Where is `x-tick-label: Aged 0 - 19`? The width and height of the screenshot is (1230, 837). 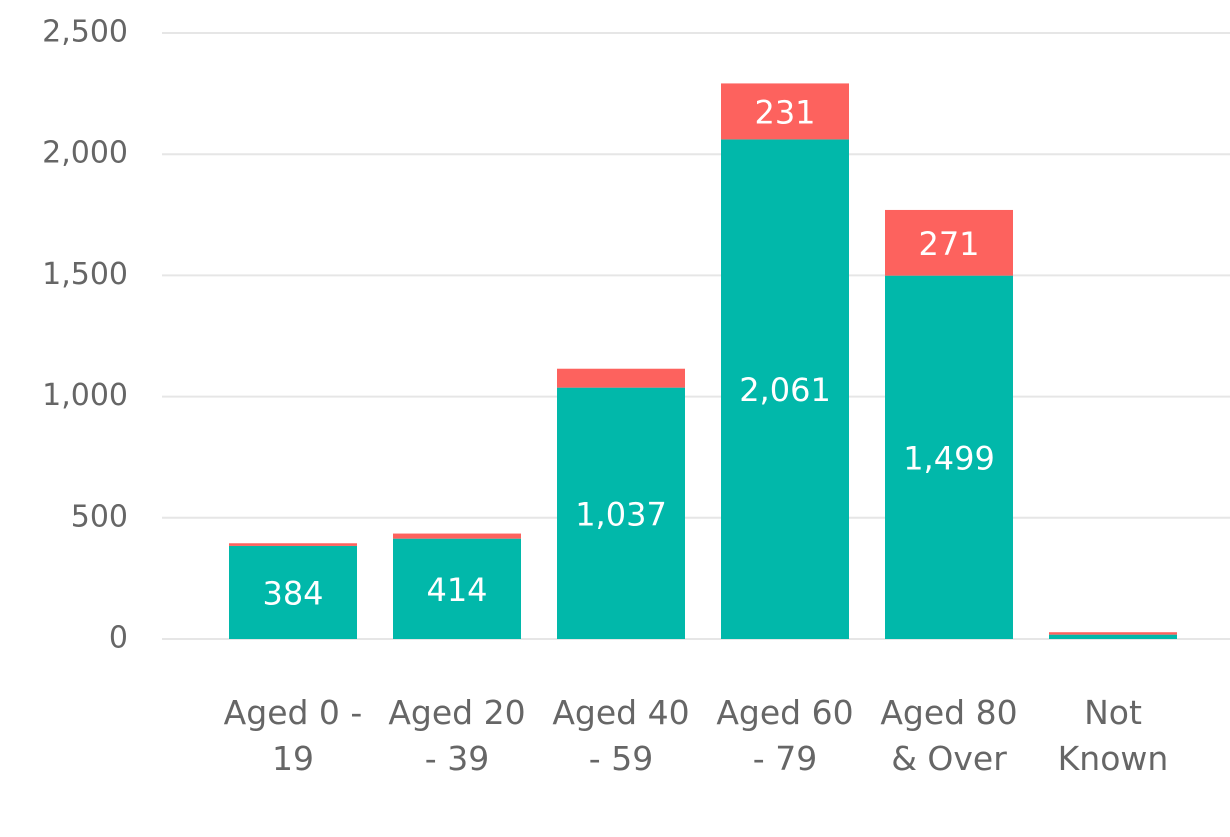
x-tick-label: Aged 0 - 19 is located at coordinates (293, 735).